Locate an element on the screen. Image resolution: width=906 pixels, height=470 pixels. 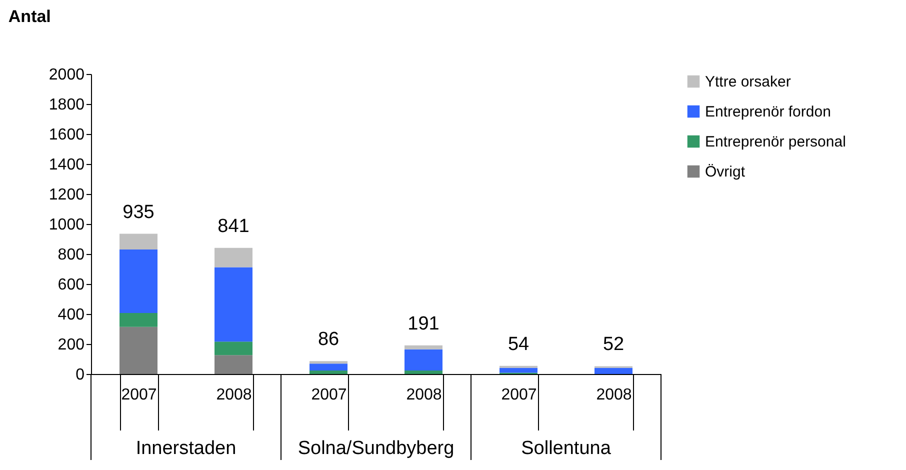
chart-title: Antal is located at coordinates (29, 16).